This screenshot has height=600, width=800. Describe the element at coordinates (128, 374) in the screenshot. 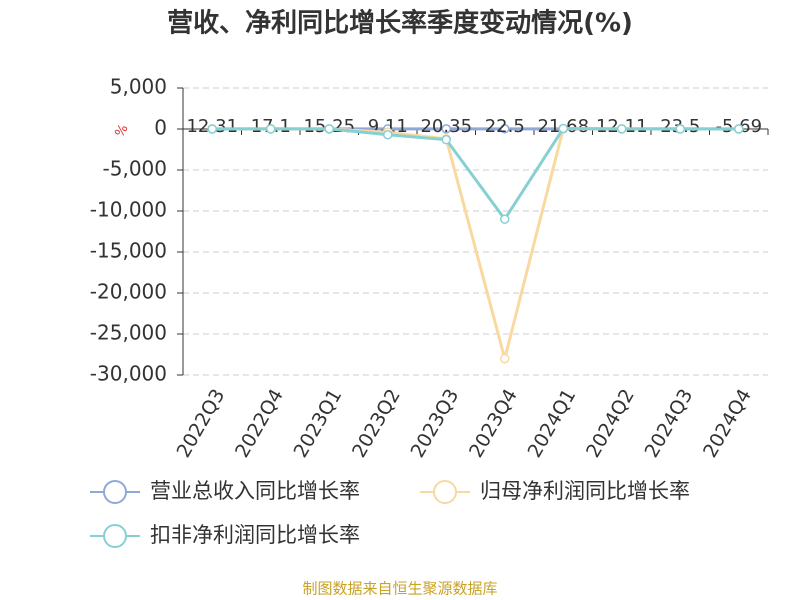

I see `y-tick-label: -30,000` at that location.